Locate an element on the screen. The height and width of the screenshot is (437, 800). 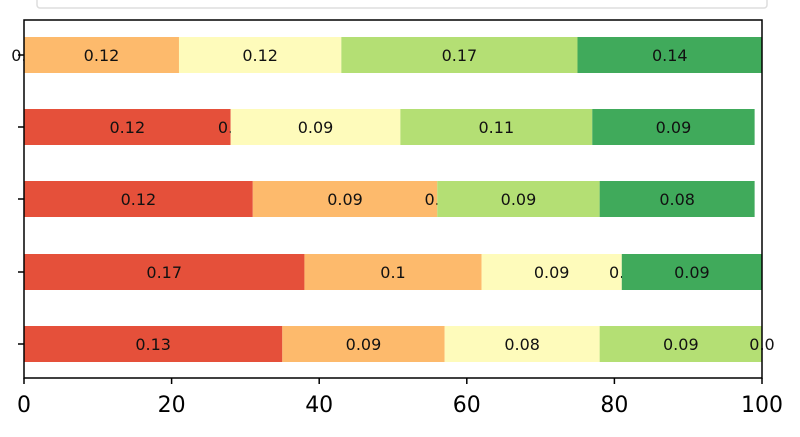
x-tick-label: 20 is located at coordinates (172, 405).